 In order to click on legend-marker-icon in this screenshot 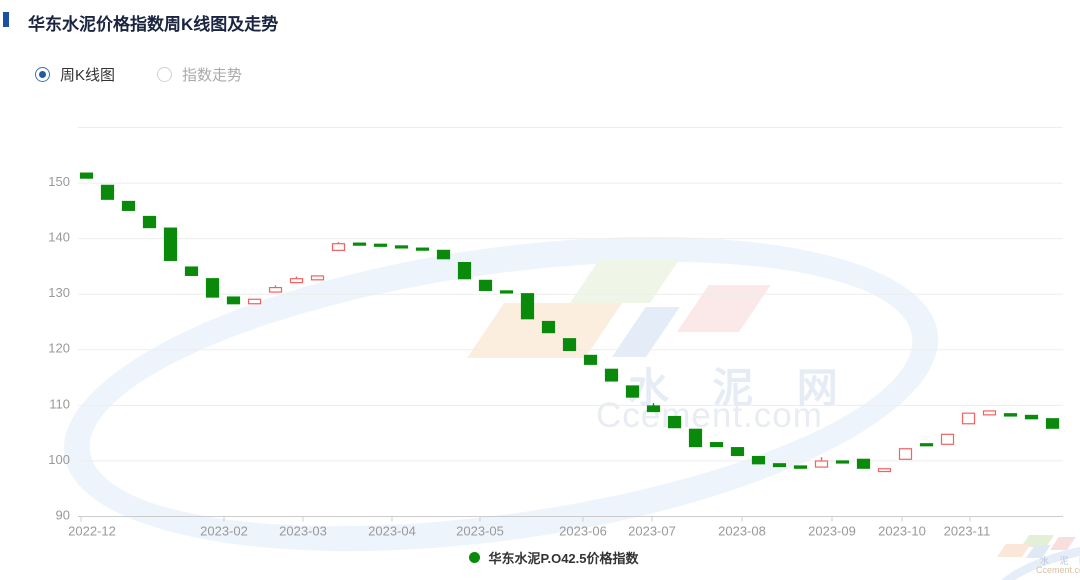, I will do `click(475, 557)`.